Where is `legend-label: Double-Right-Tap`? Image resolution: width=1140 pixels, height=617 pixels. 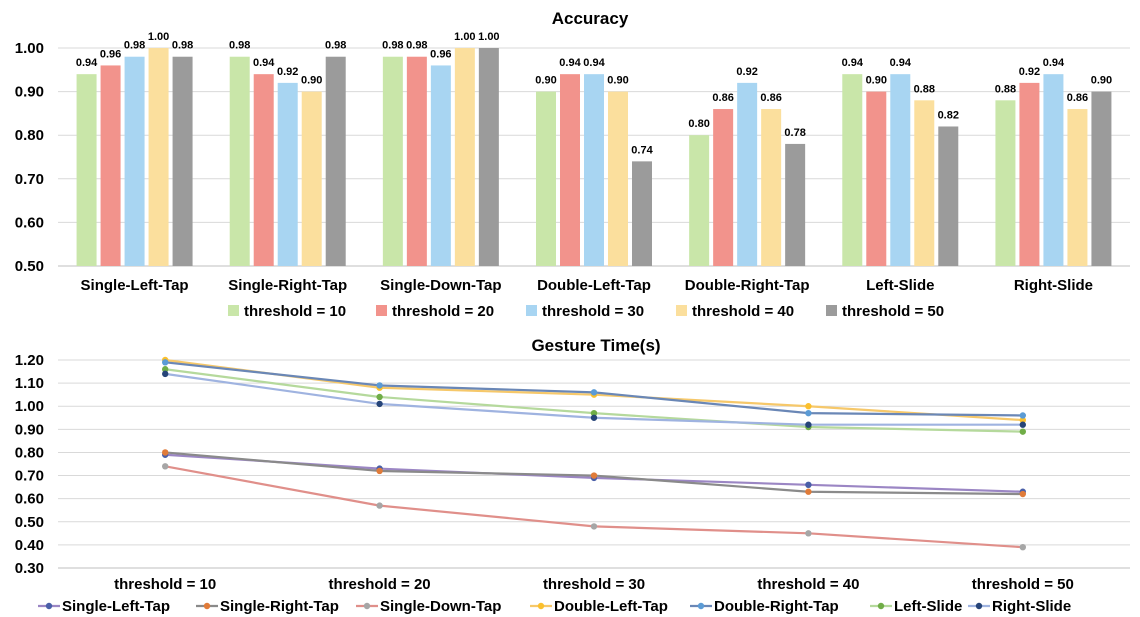 legend-label: Double-Right-Tap is located at coordinates (776, 606).